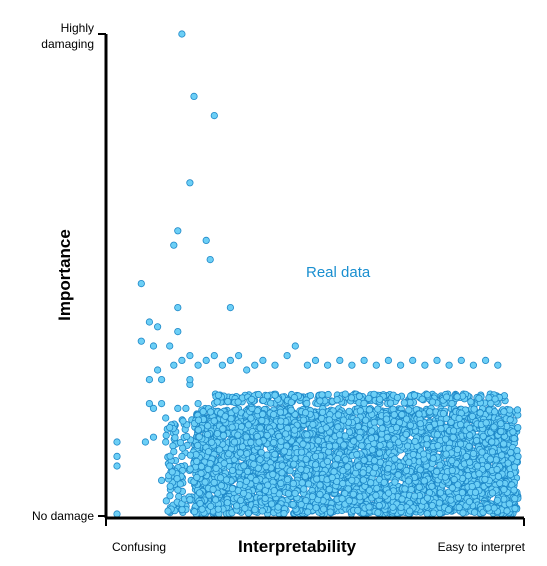 This screenshot has height=566, width=547. What do you see at coordinates (297, 546) in the screenshot?
I see `x-axis-title: Interpretability` at bounding box center [297, 546].